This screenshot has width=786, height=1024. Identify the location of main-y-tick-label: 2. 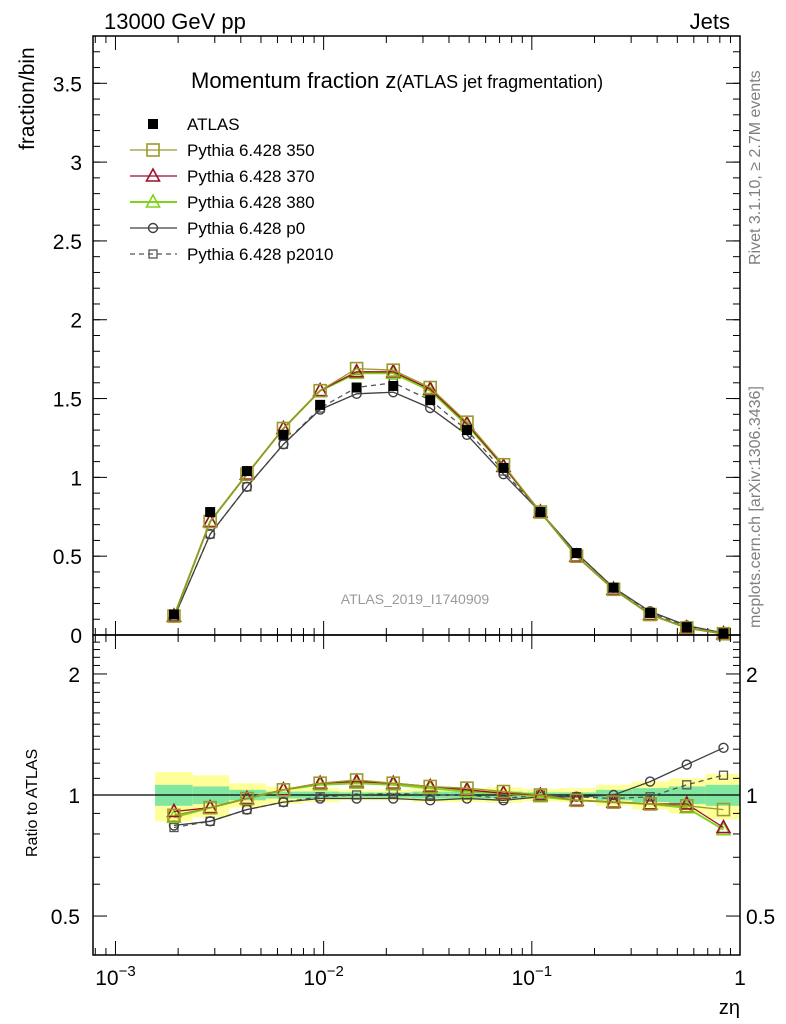
(76, 321).